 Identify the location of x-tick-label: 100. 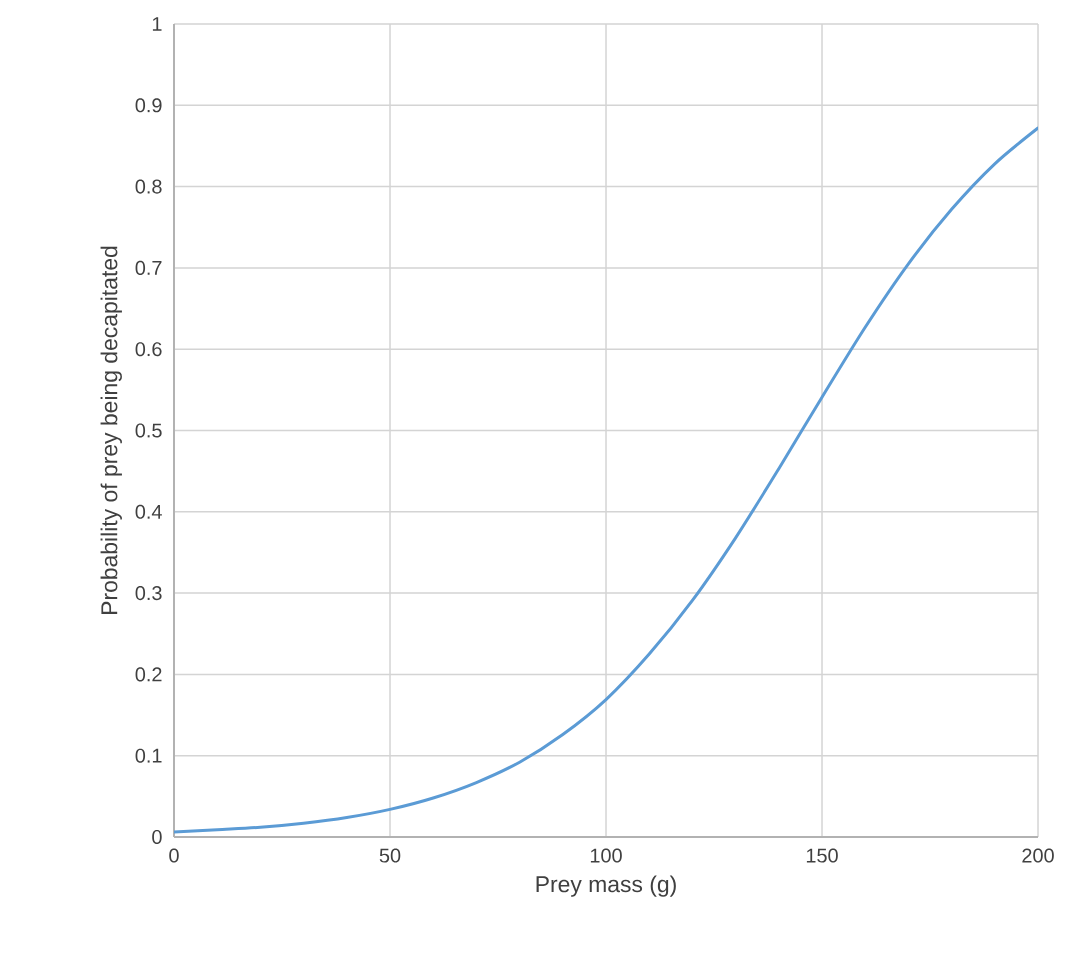
(606, 855).